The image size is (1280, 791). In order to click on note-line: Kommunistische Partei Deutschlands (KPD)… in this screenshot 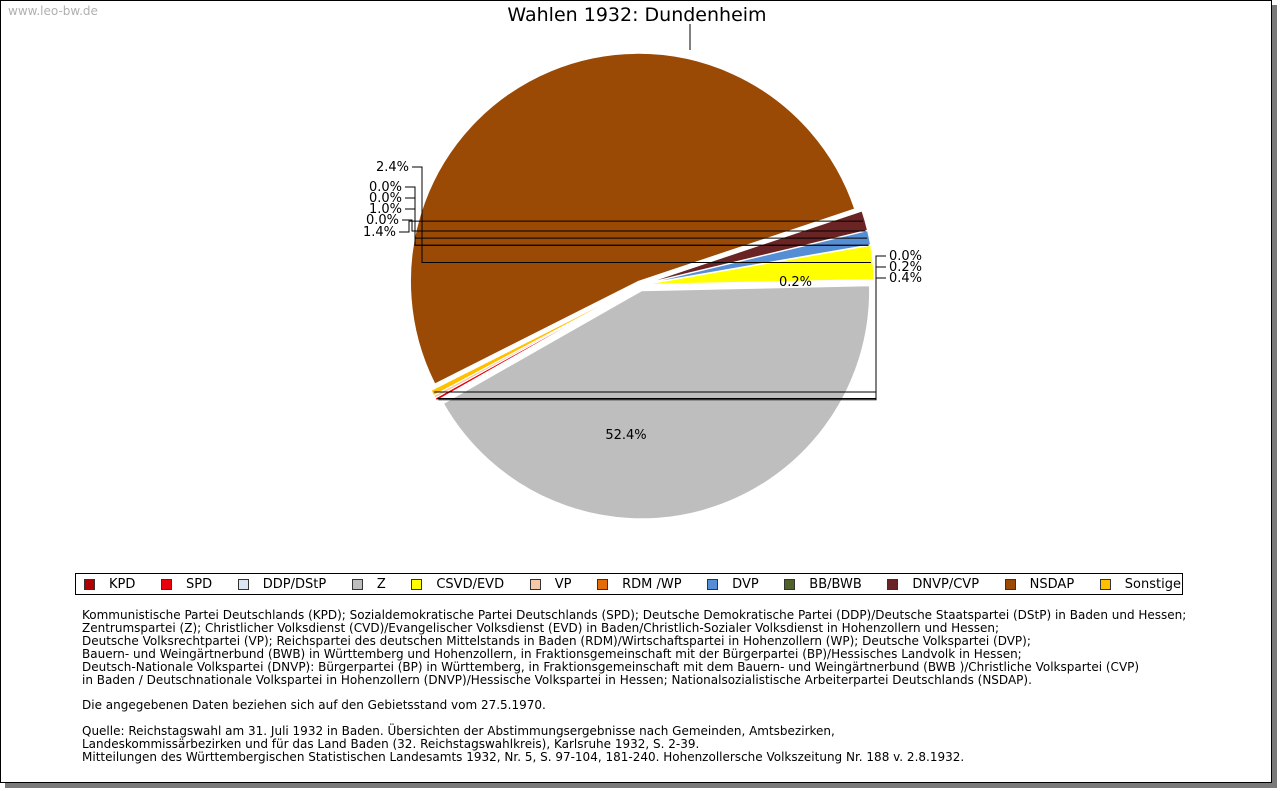, I will do `click(634, 615)`.